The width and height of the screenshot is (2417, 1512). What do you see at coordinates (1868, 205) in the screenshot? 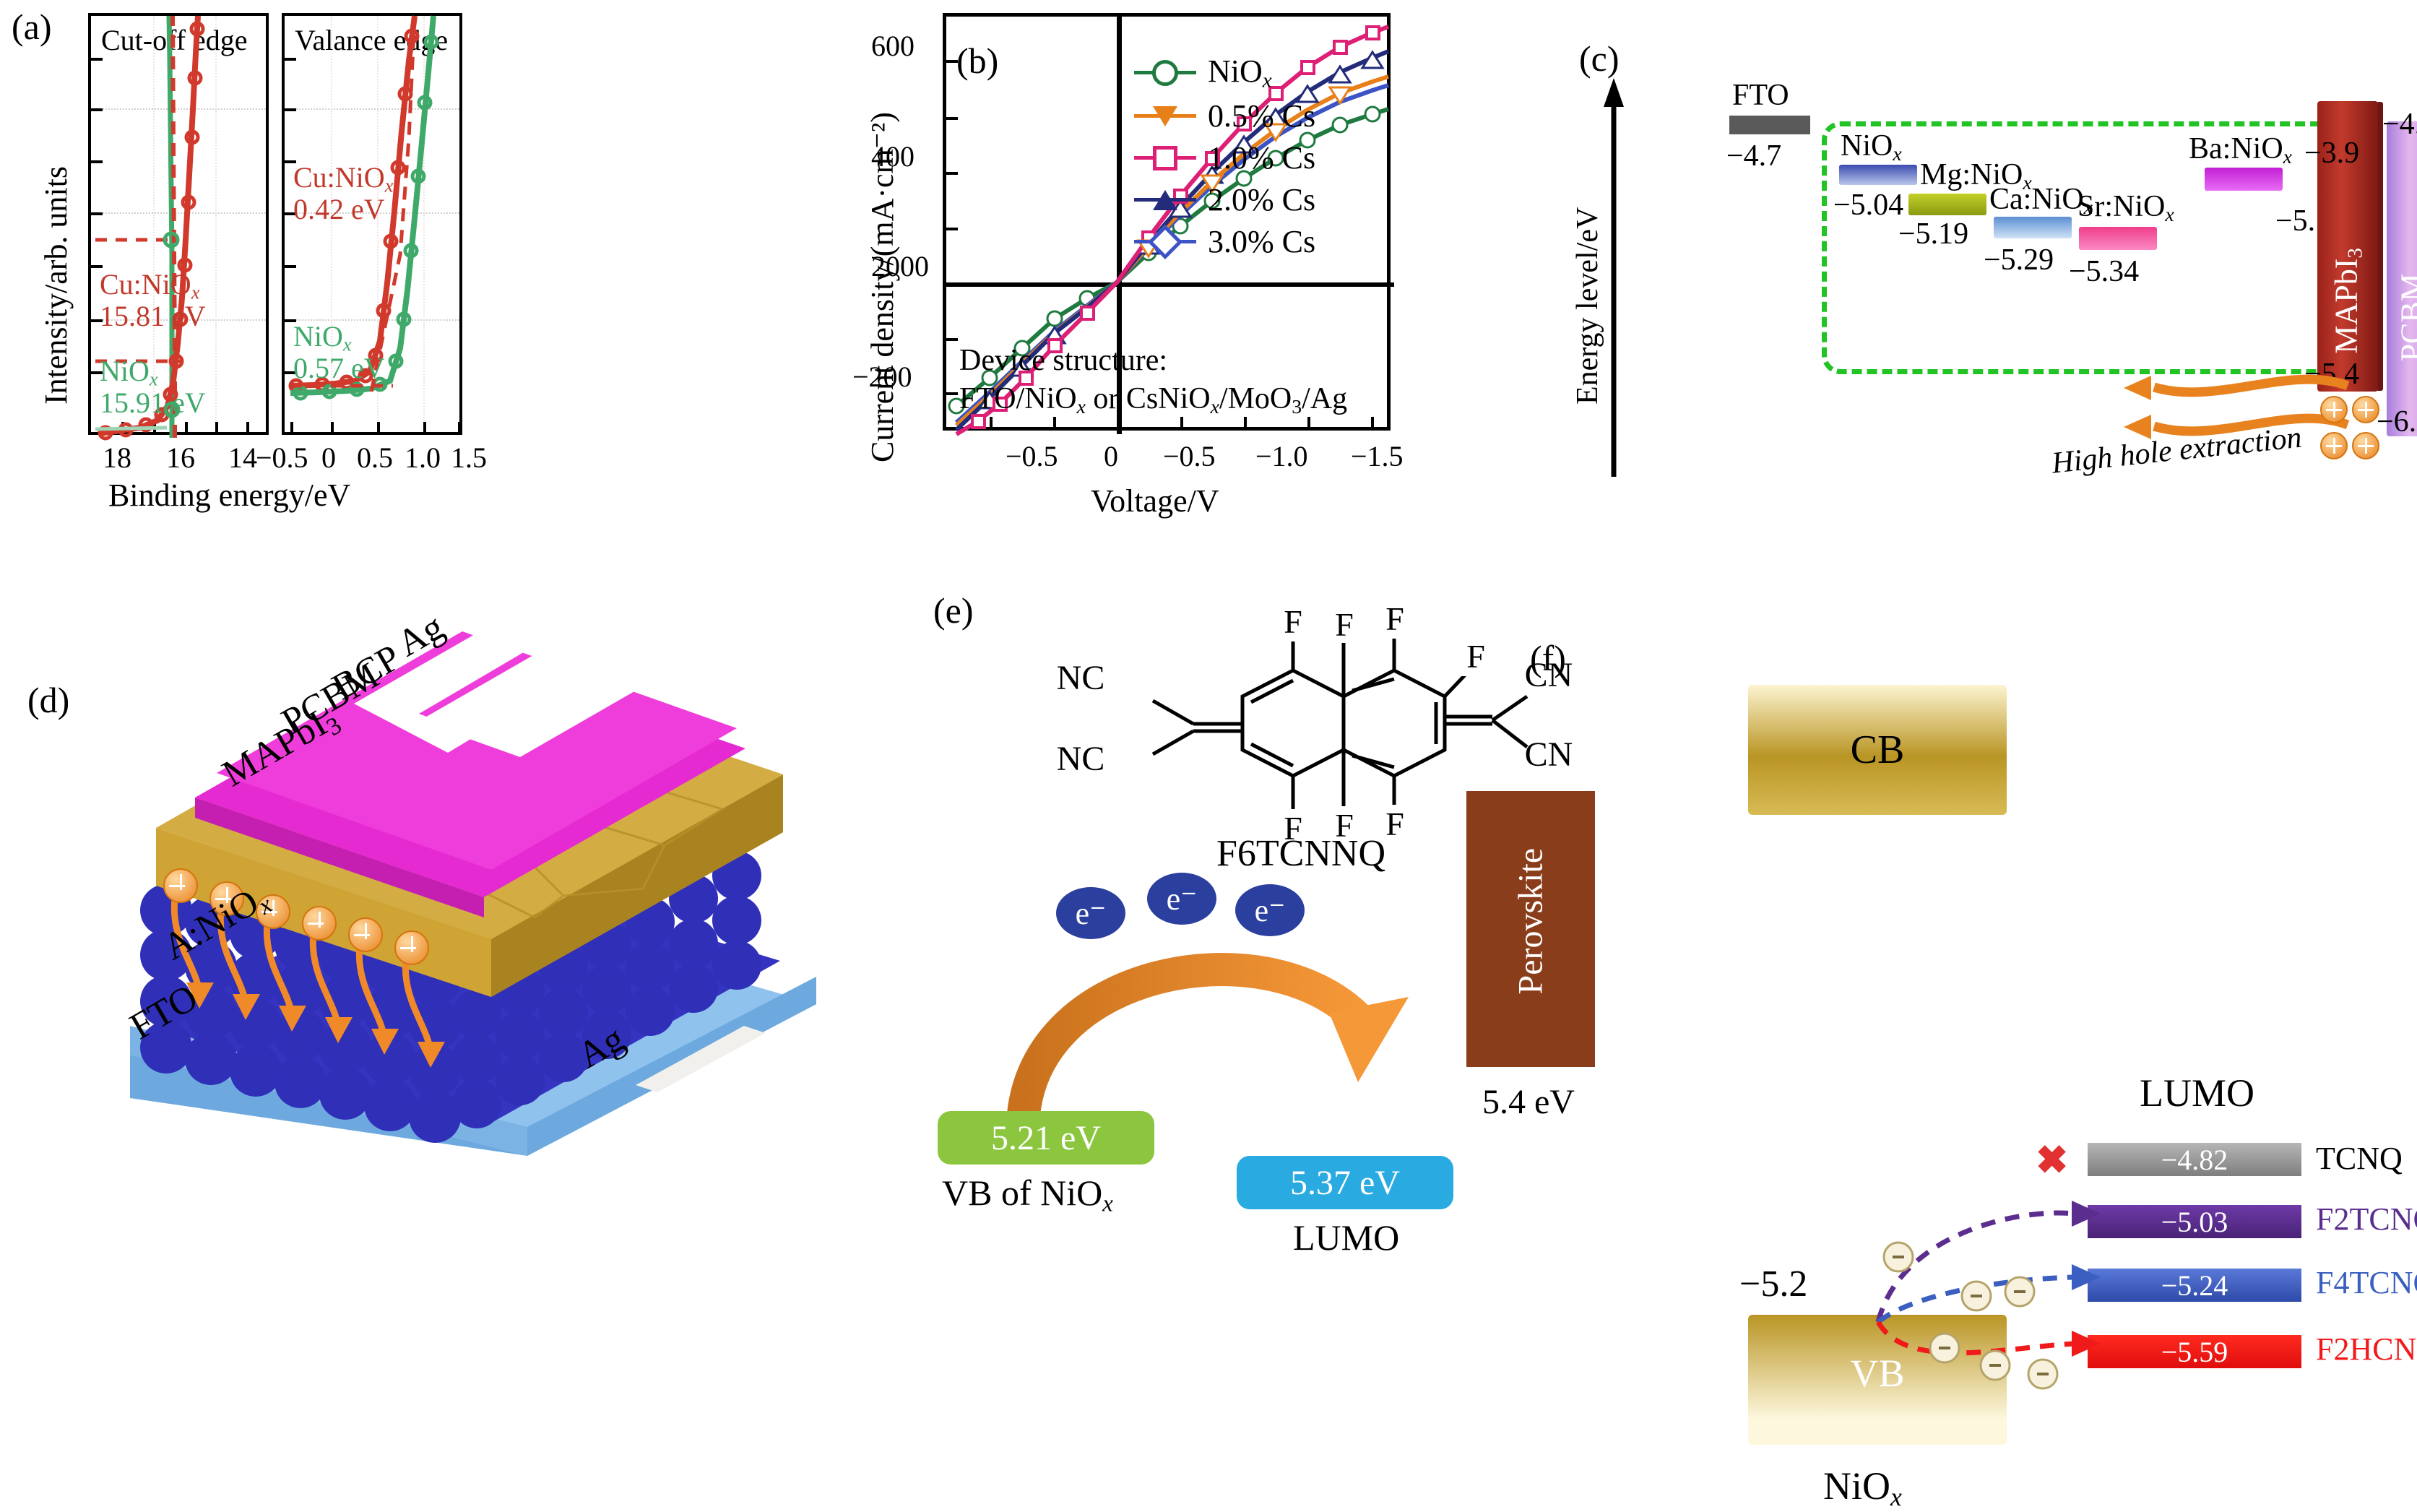
I see `niox-value: −5.04` at bounding box center [1868, 205].